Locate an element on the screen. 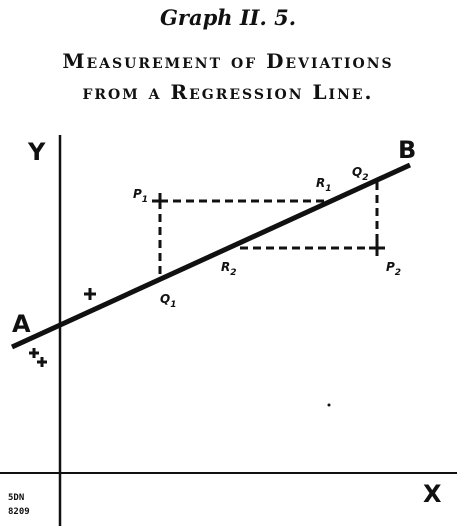  x-axis-label: X is located at coordinates (432, 494).